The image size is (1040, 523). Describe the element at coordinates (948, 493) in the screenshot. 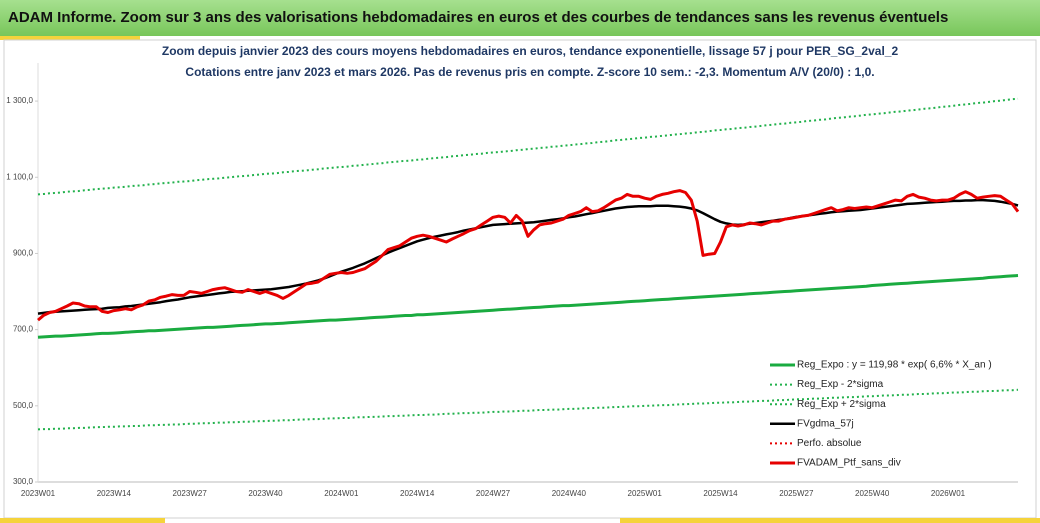

I see `x-tick-label: 2026W01` at that location.